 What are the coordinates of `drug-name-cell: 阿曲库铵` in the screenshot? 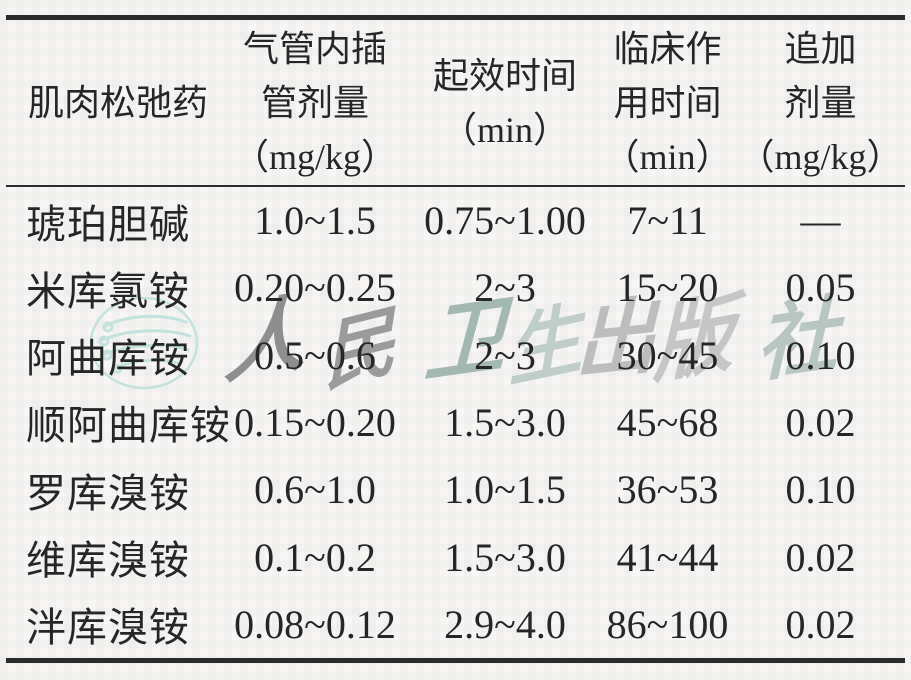 It's located at (108, 359).